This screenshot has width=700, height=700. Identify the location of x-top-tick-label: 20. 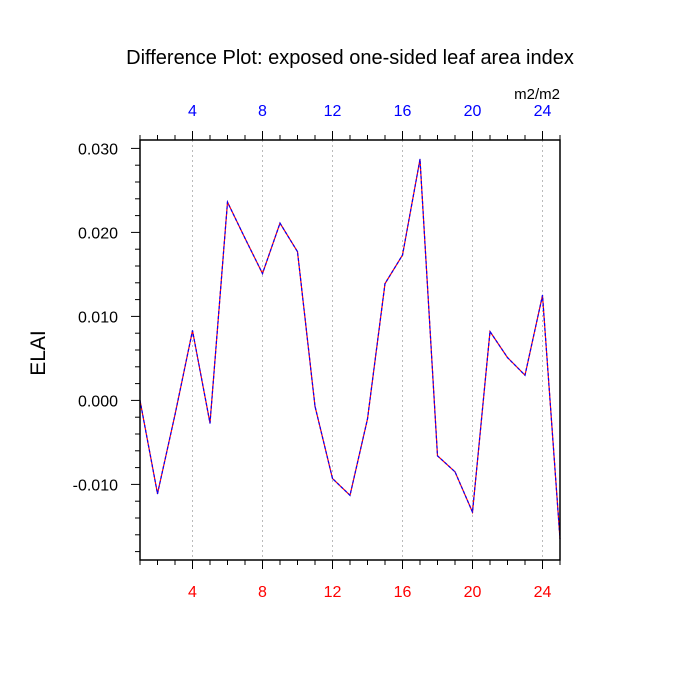
(473, 111).